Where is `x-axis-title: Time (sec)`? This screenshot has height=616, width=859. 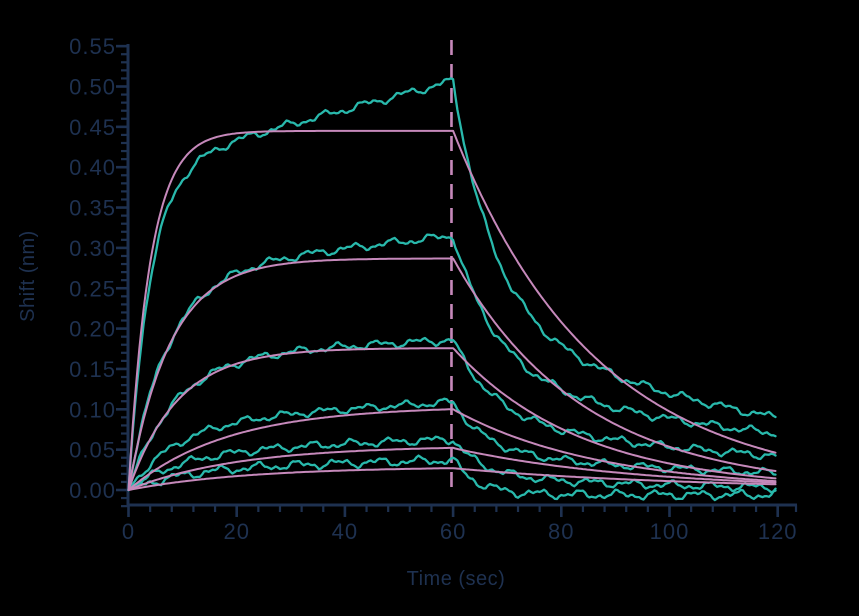 x-axis-title: Time (sec) is located at coordinates (456, 579).